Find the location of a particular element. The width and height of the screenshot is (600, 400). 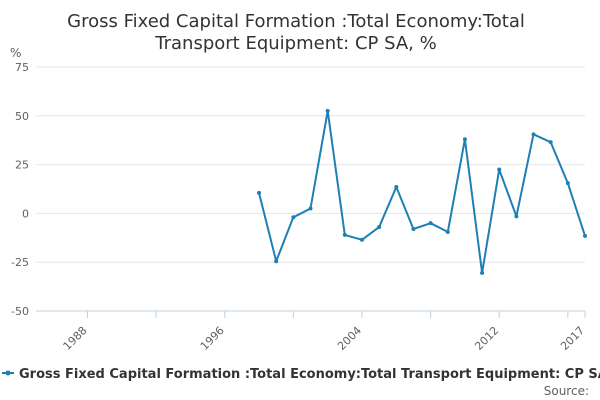

source-credit: Source: is located at coordinates (566, 391).